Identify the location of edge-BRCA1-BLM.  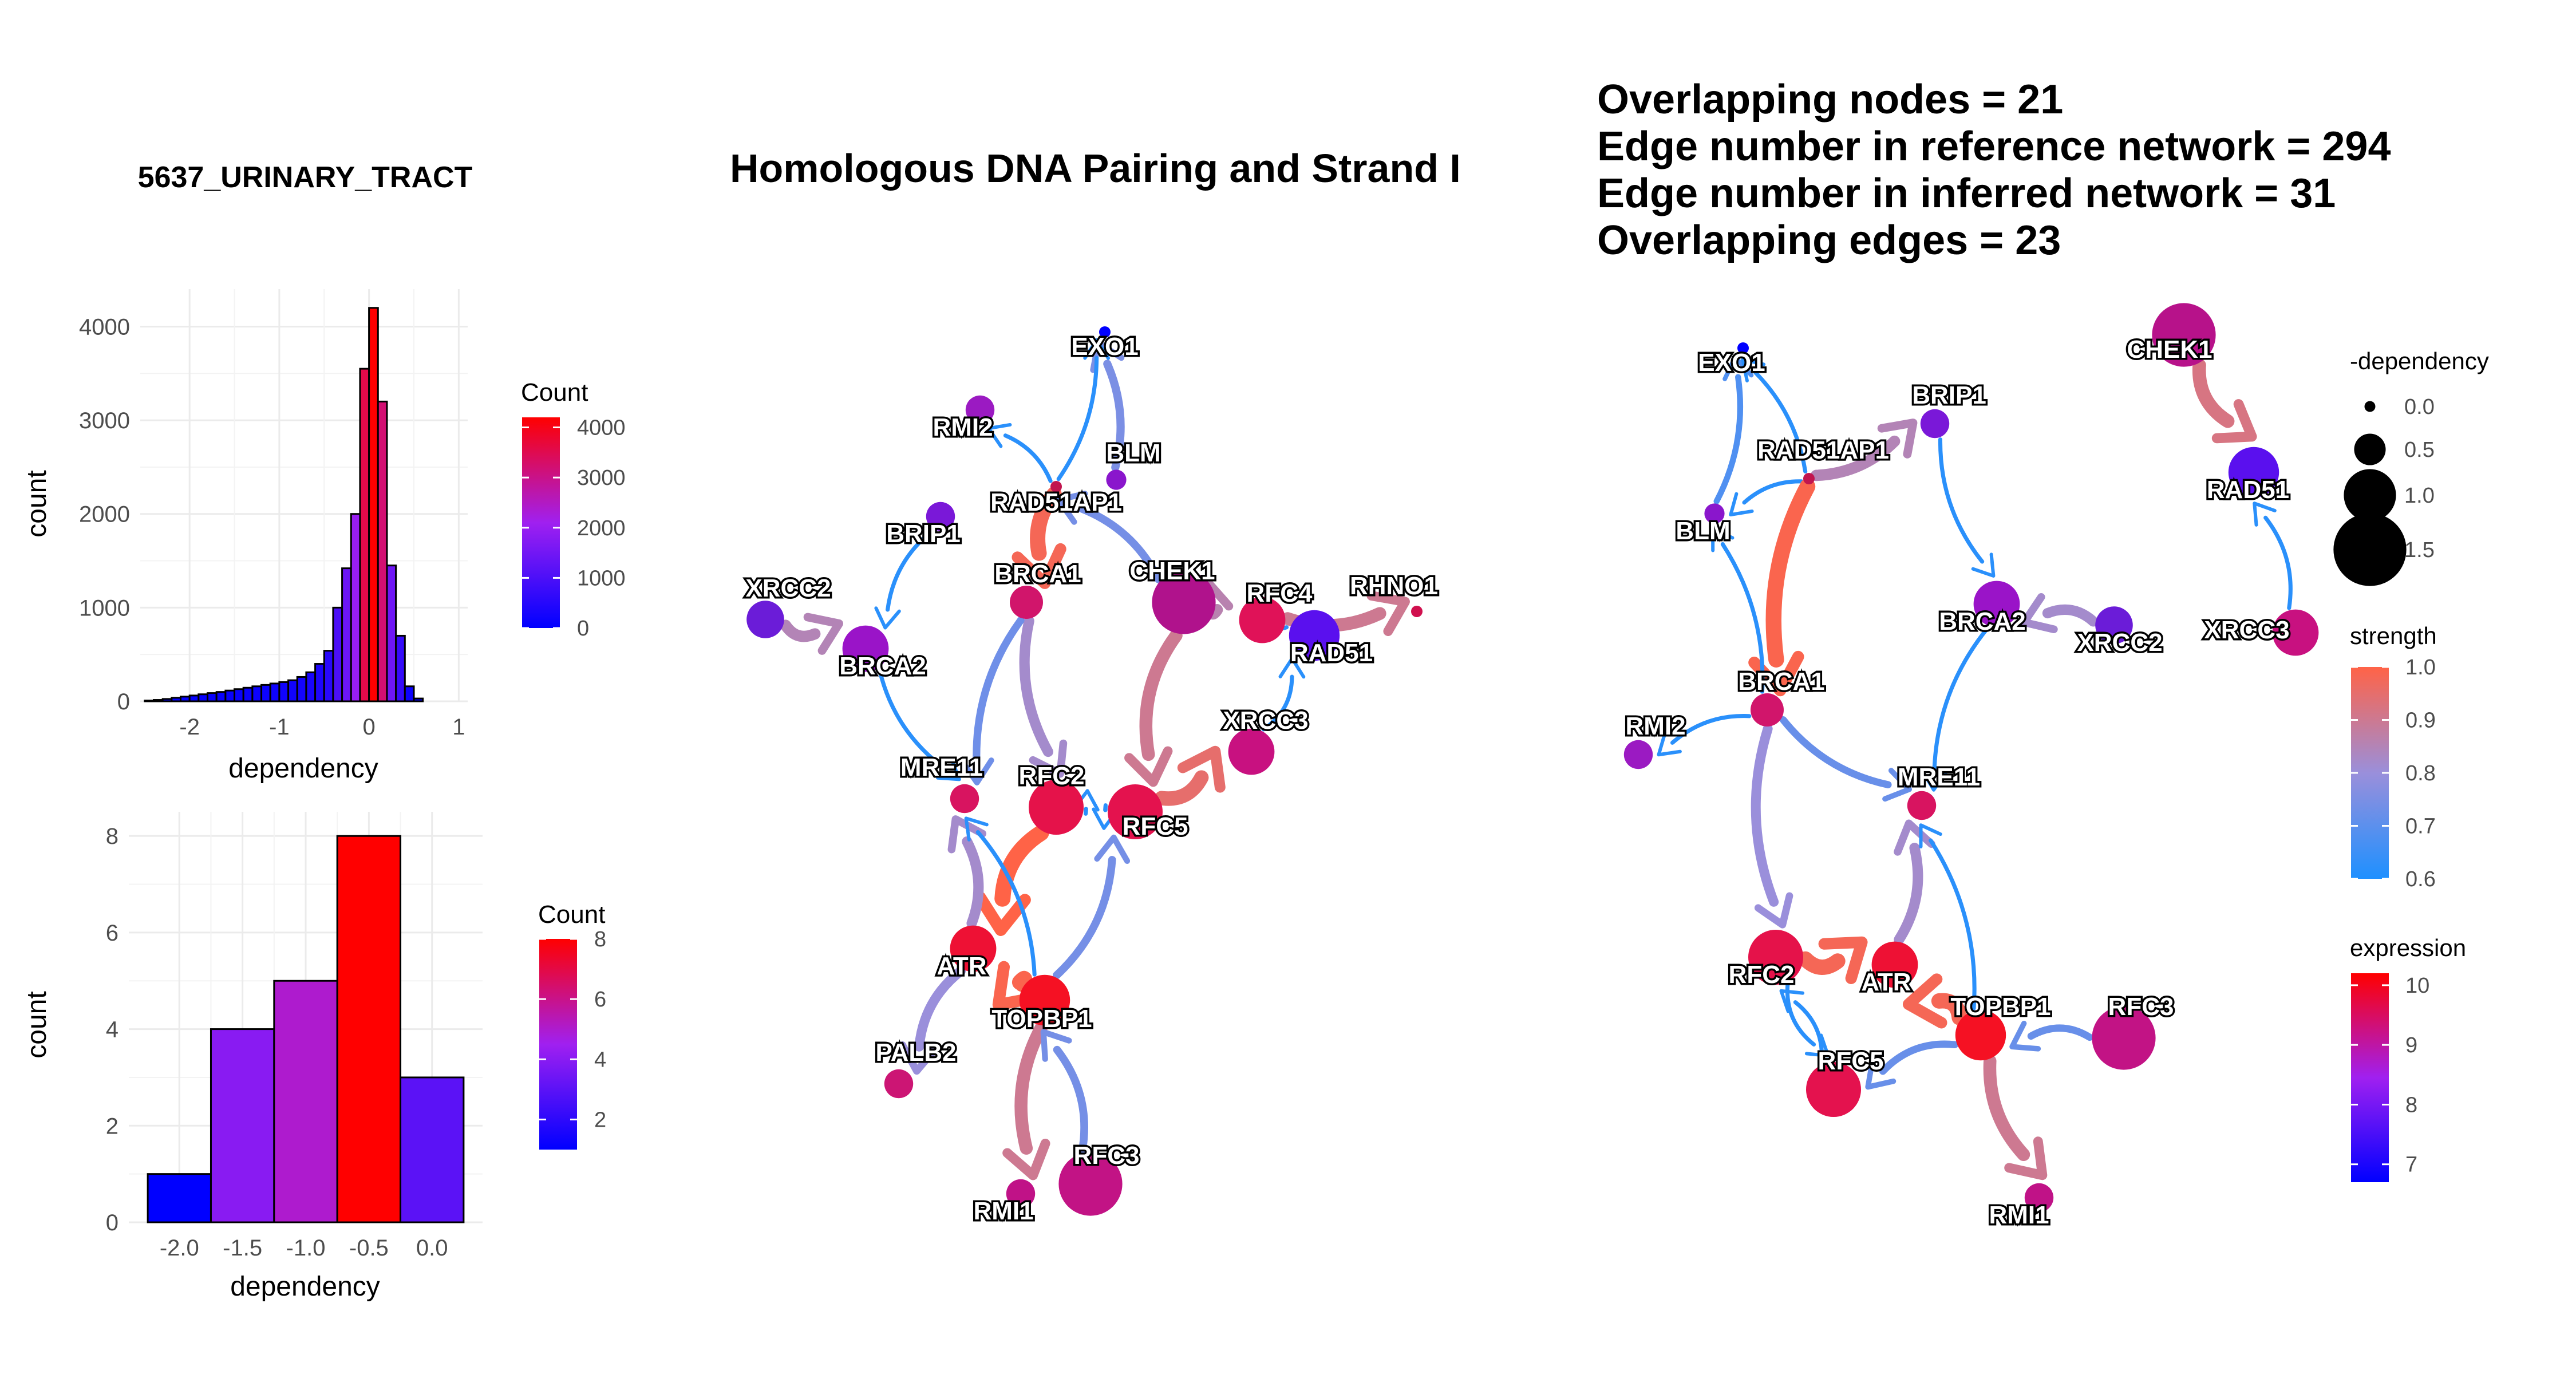
(1738, 610).